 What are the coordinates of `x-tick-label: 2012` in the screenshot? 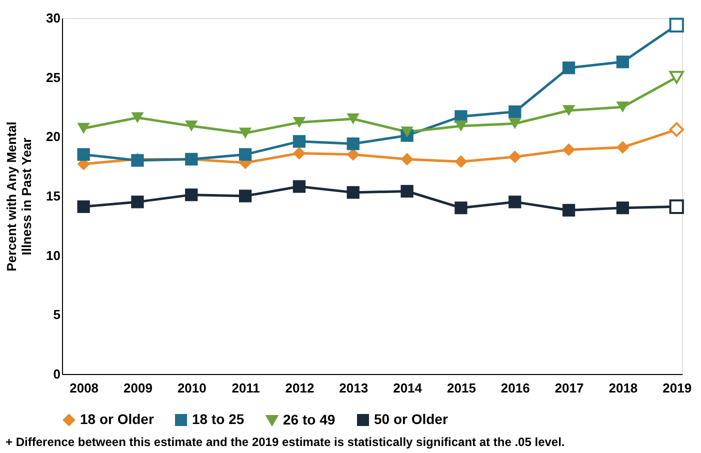 It's located at (299, 388).